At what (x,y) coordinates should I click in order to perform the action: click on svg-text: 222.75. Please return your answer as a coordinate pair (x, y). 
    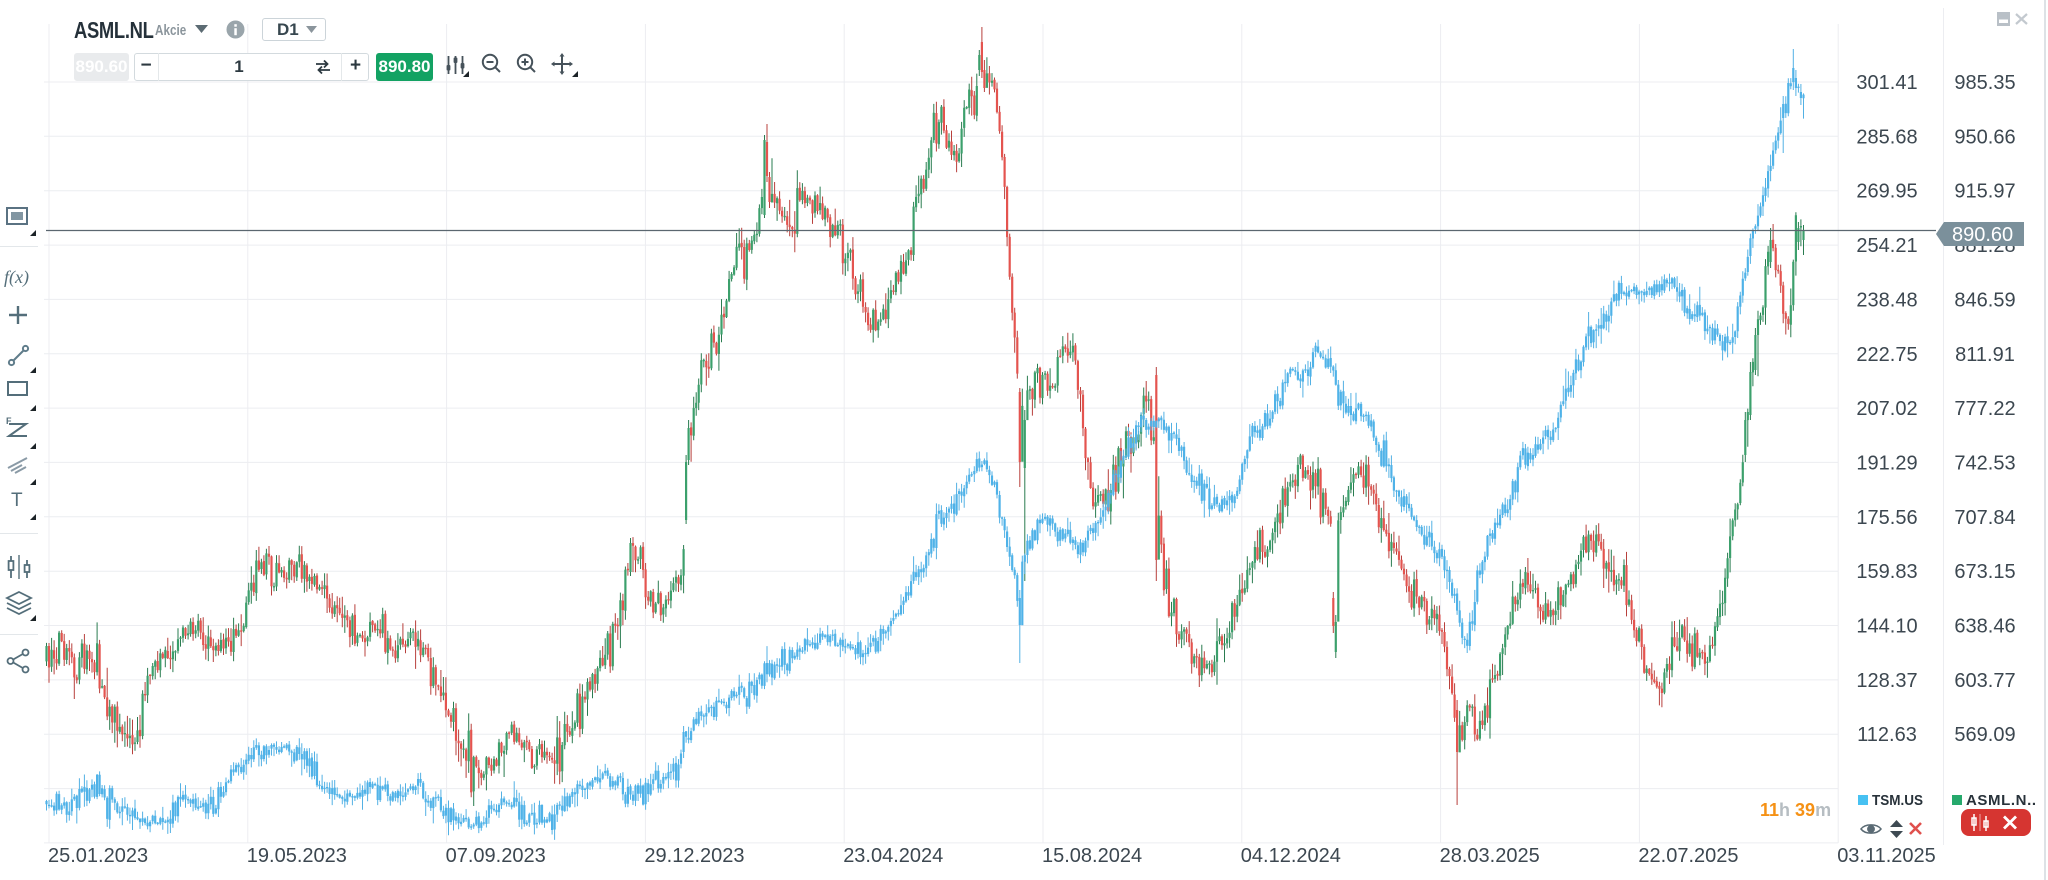
    Looking at the image, I should click on (1886, 355).